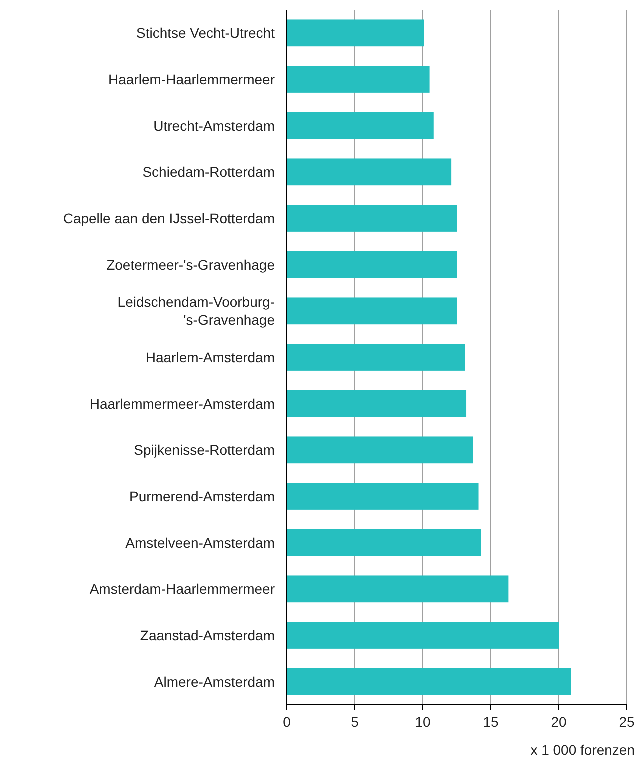 The width and height of the screenshot is (637, 771). Describe the element at coordinates (202, 496) in the screenshot. I see `y-tick-label: Purmerend-Amsterdam` at that location.